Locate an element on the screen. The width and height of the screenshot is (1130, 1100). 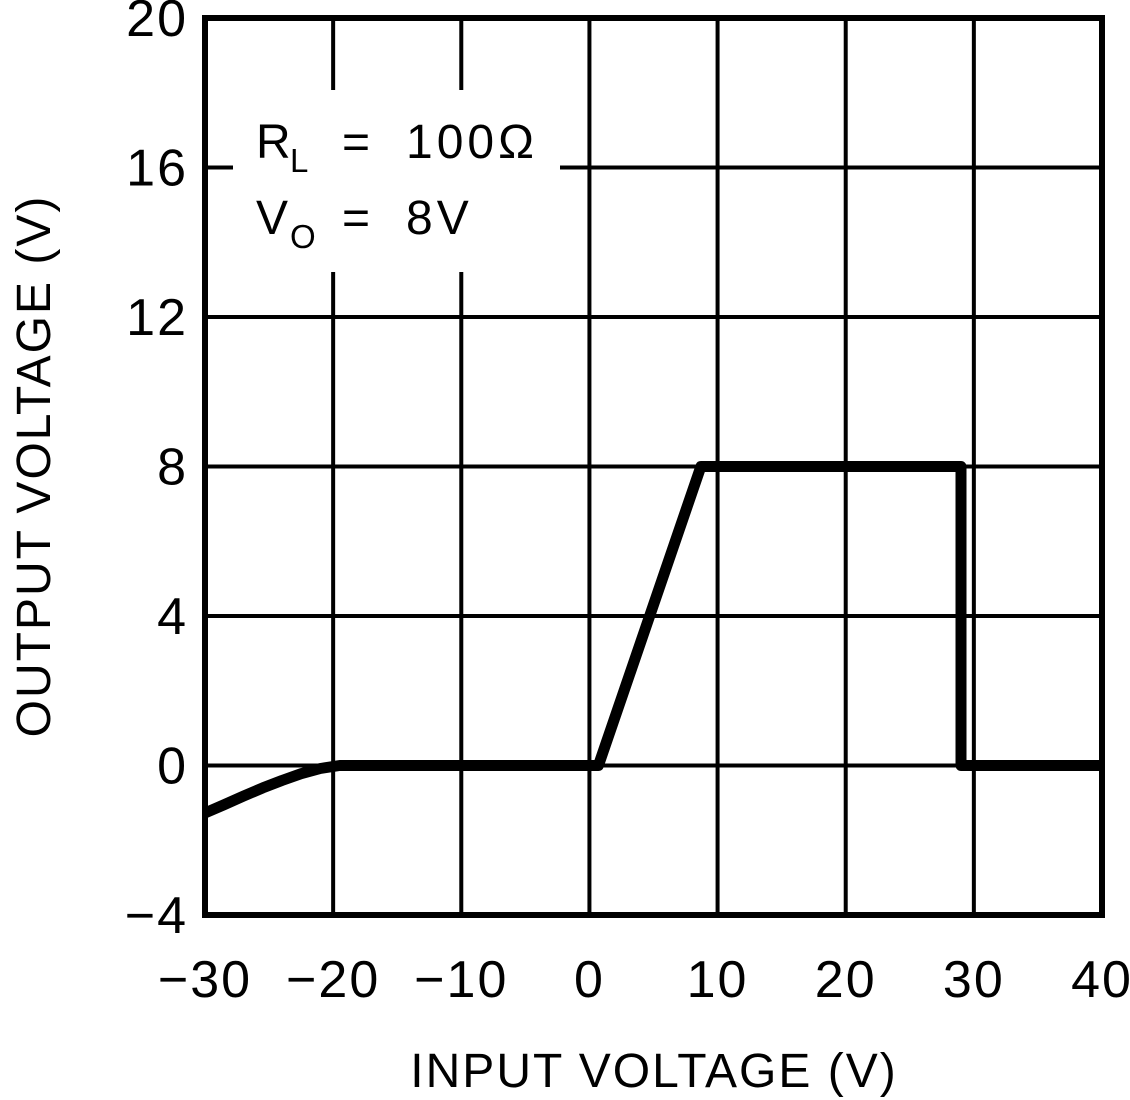
x-tick-label: 10 is located at coordinates (718, 980).